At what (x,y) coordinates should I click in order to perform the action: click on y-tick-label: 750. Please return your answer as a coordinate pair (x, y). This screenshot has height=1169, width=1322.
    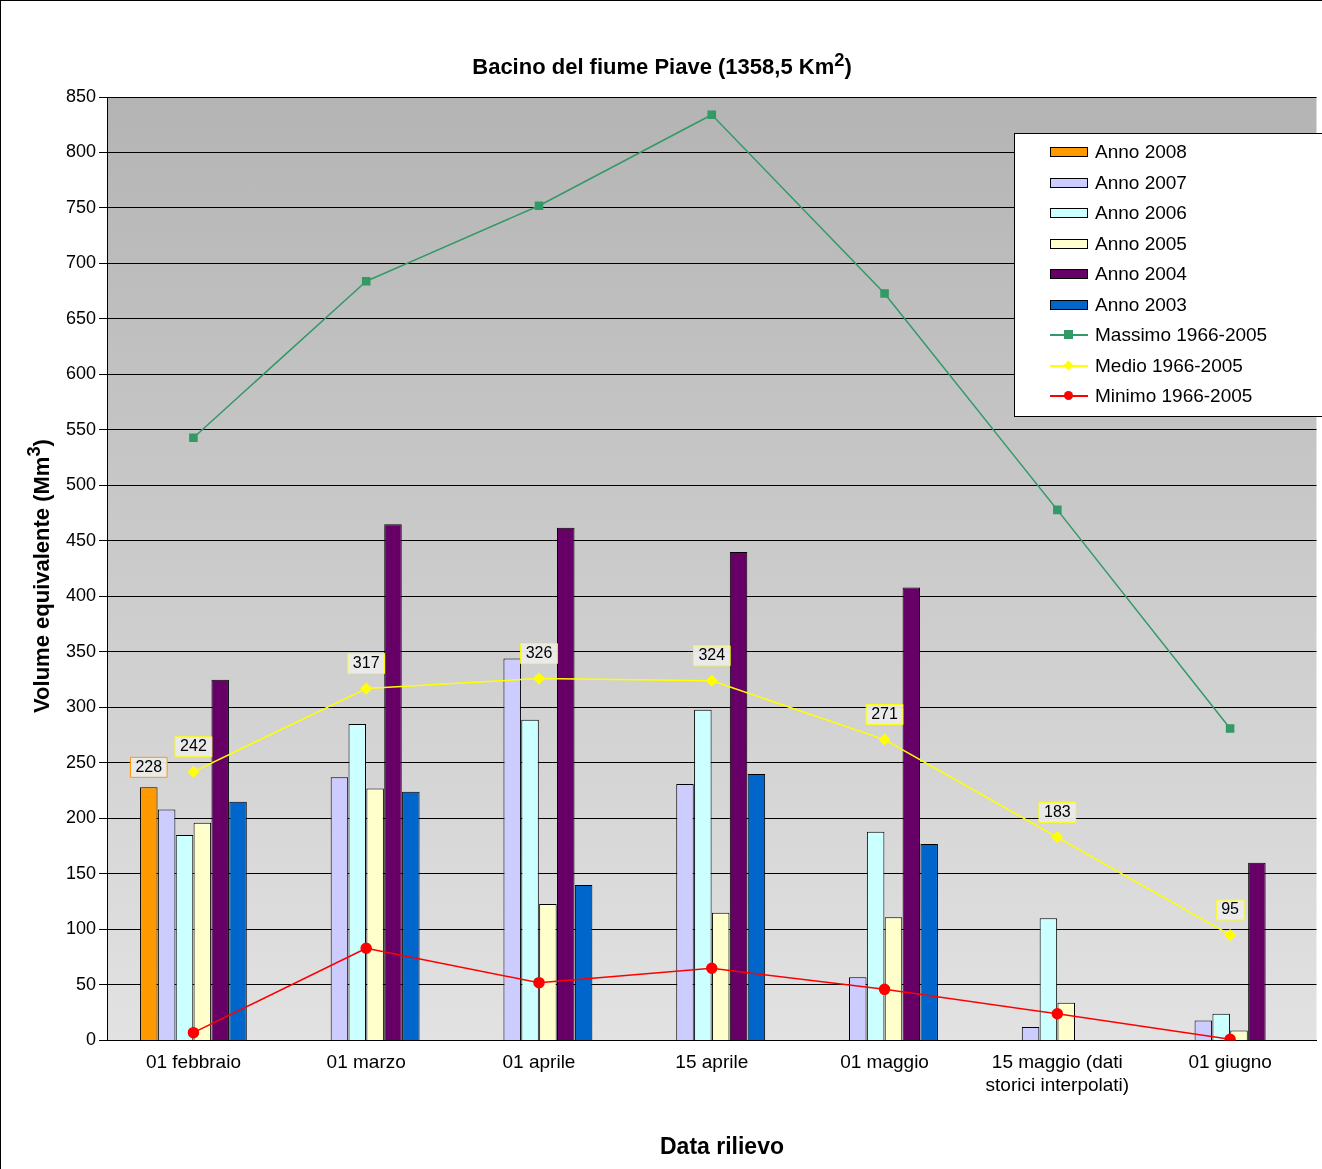
    Looking at the image, I should click on (81, 206).